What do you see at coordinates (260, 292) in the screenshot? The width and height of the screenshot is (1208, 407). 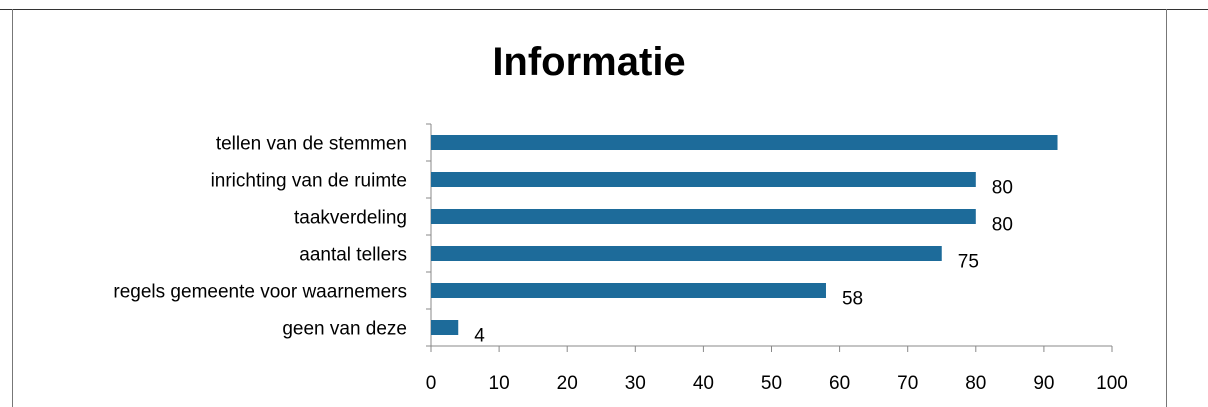 I see `category-label: regels gemeente voor waarnemers` at bounding box center [260, 292].